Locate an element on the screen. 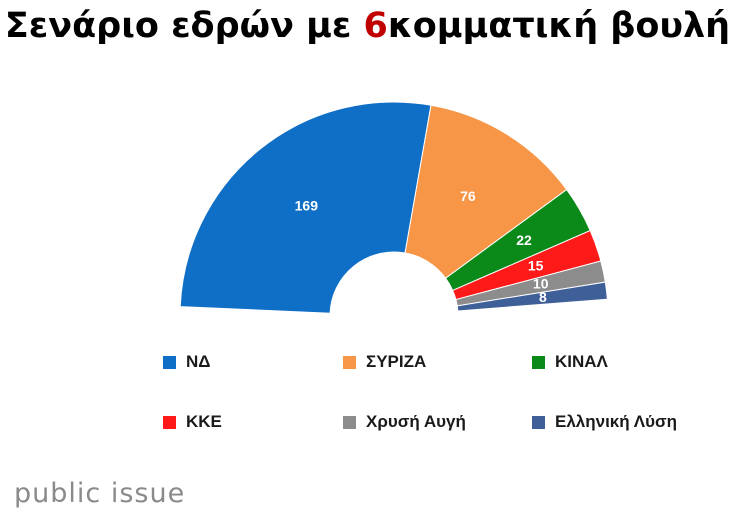  legend-item-6: Ελληνική Λύση is located at coordinates (604, 422).